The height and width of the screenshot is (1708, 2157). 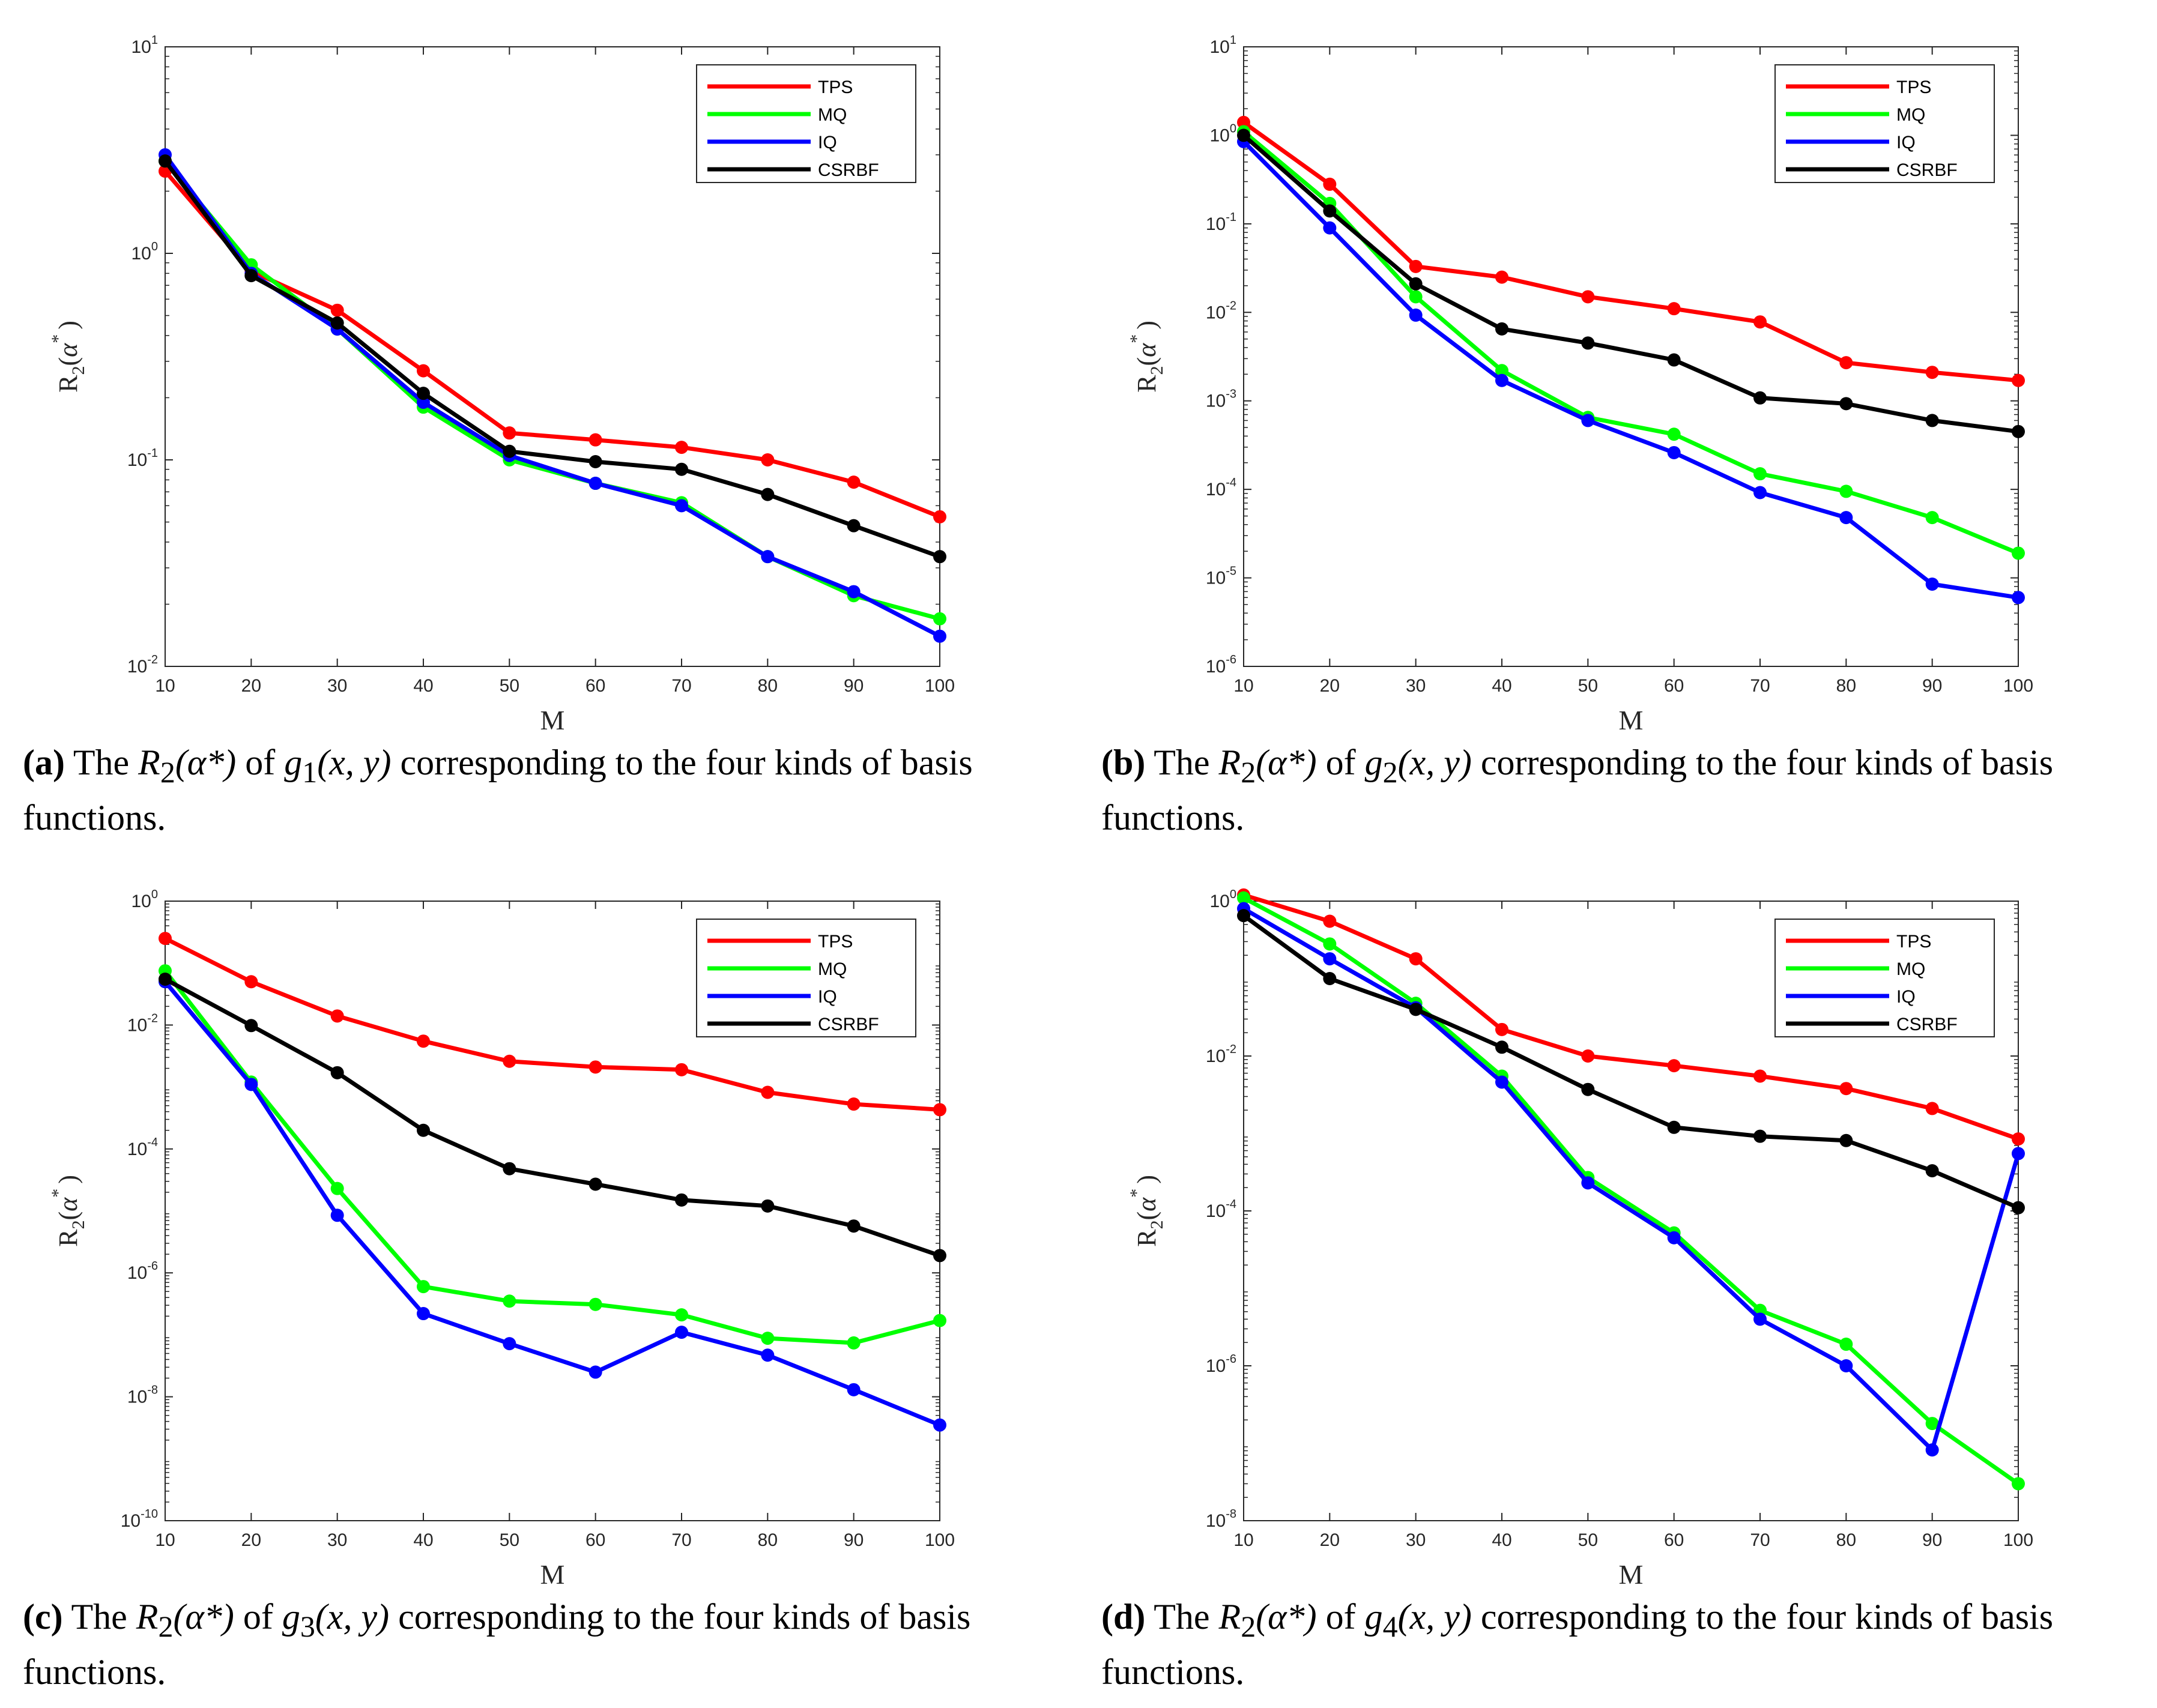 What do you see at coordinates (139, 1519) in the screenshot?
I see `y-tick-label: 10⁻¹⁰` at bounding box center [139, 1519].